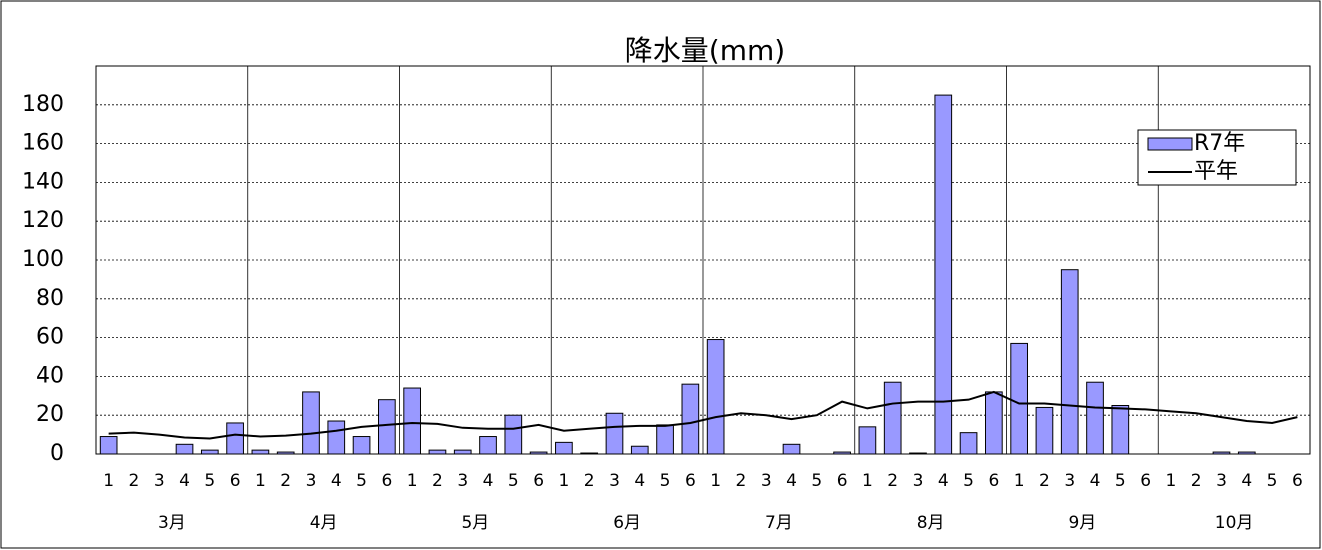 This screenshot has width=1322, height=550. Describe the element at coordinates (50, 337) in the screenshot. I see `y-tick-label: 60` at that location.